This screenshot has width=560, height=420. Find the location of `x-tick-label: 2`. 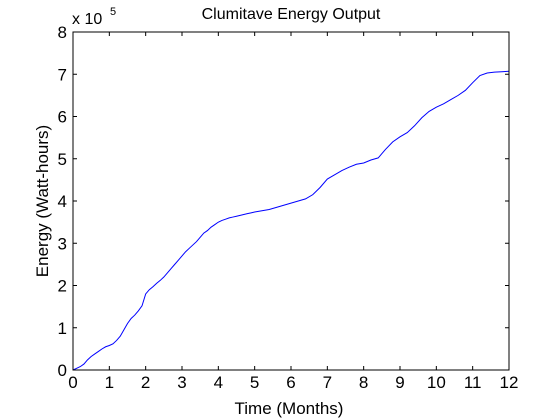

x-tick-label: 2 is located at coordinates (145, 382).